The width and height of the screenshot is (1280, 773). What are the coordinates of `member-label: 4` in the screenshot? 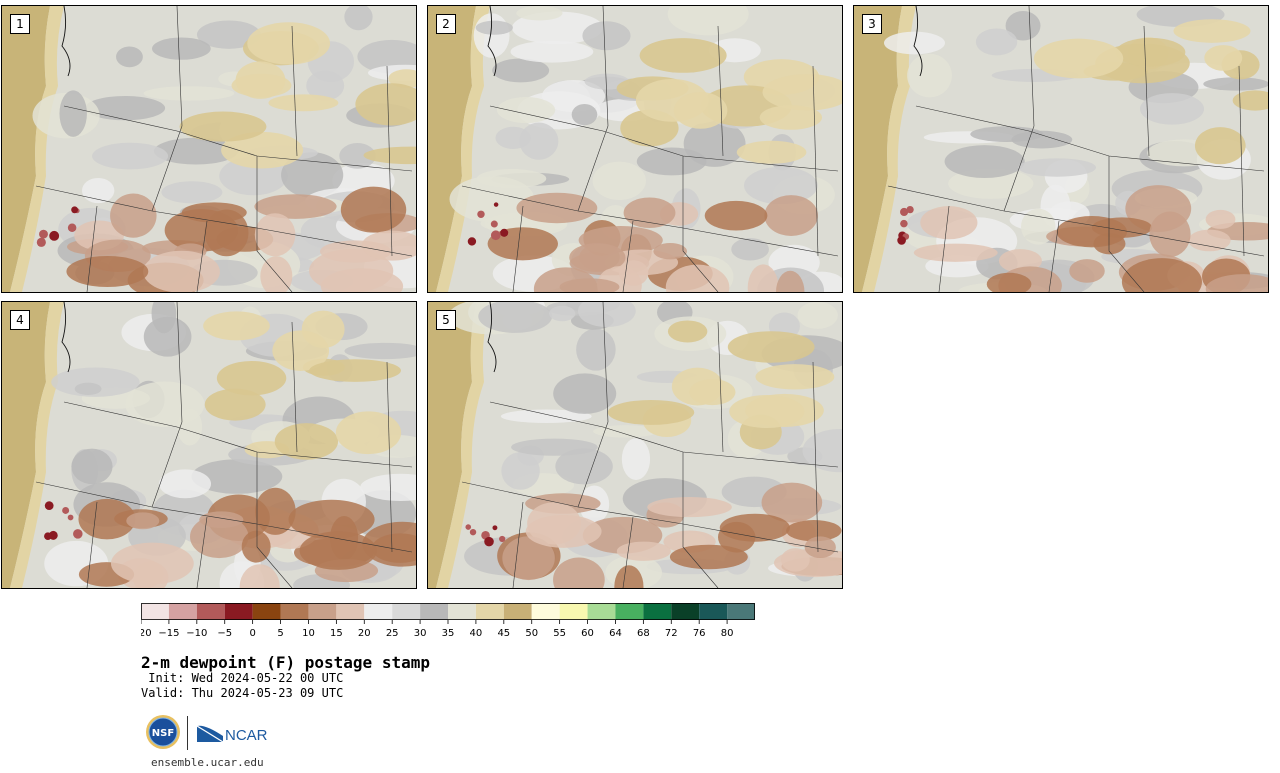 It's located at (20, 320).